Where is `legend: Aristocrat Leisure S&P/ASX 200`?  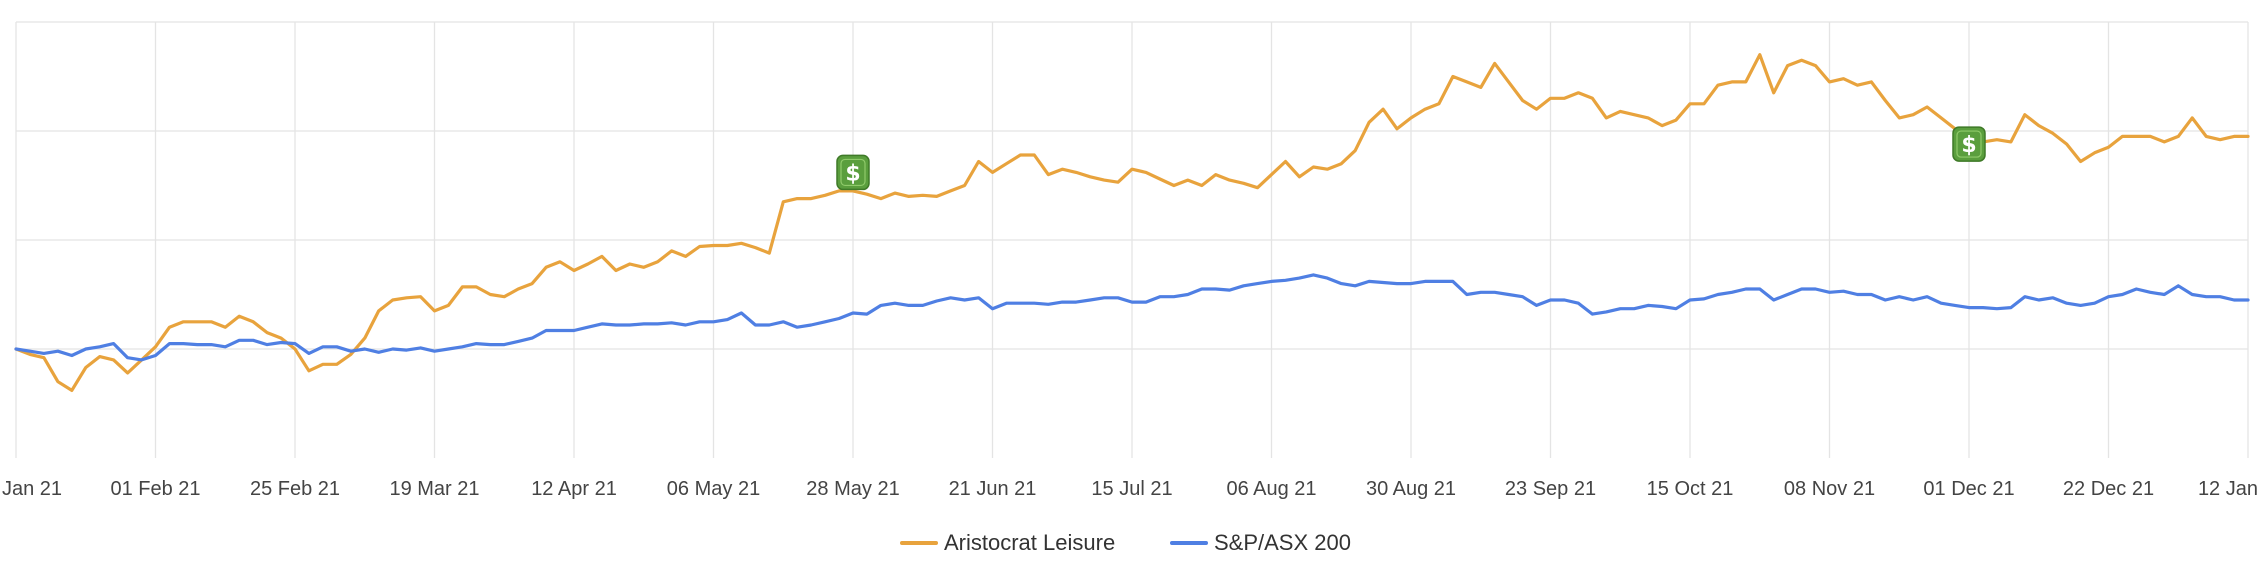 legend: Aristocrat Leisure S&P/ASX 200 is located at coordinates (1125, 542).